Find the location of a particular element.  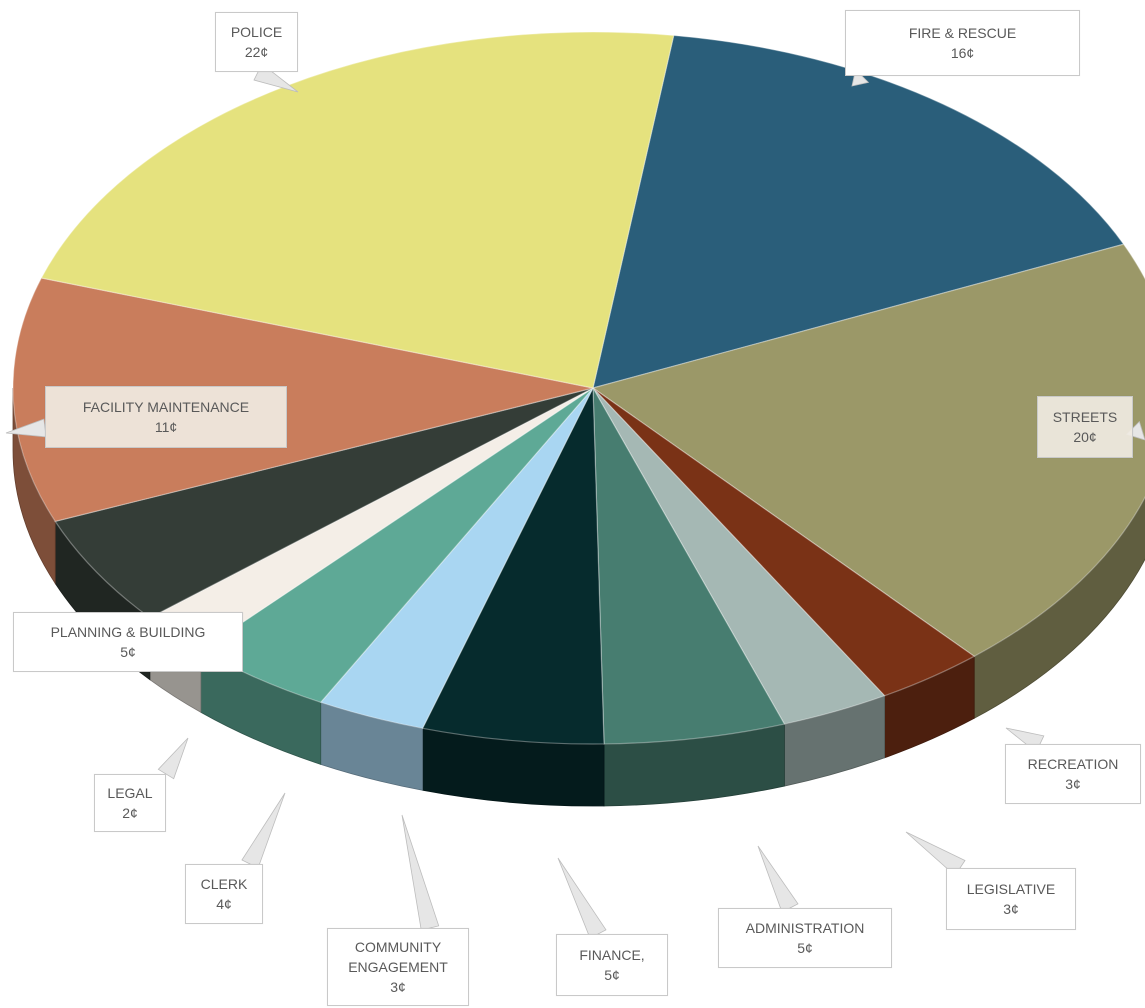

pie-slice-administration is located at coordinates (689, 566).